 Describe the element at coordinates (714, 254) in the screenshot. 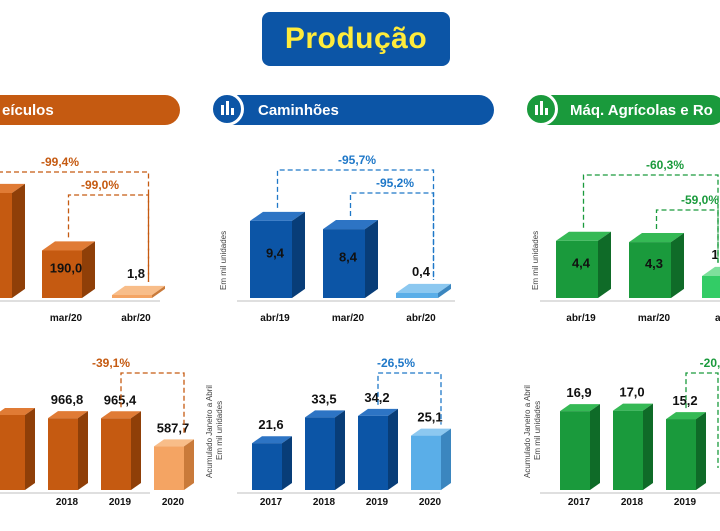

I see `data-label: 1` at that location.